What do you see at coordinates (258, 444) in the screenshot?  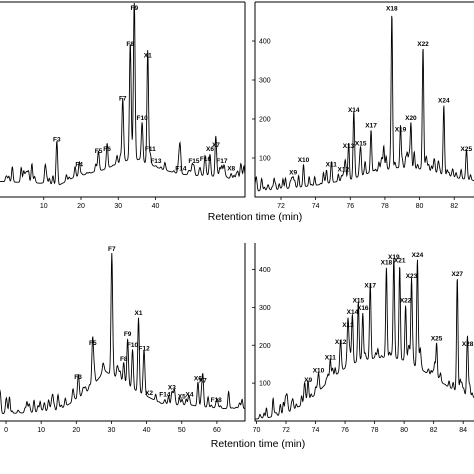 I see `x-axis-label: Retention time (min)` at bounding box center [258, 444].